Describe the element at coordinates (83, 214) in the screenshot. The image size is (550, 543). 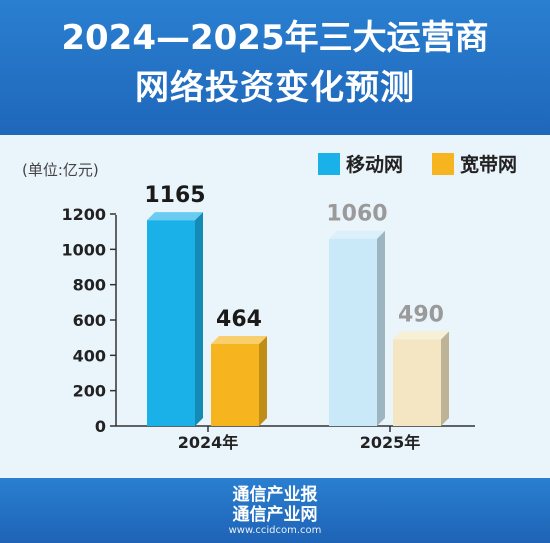
I see `y-tick-label: 1200` at that location.